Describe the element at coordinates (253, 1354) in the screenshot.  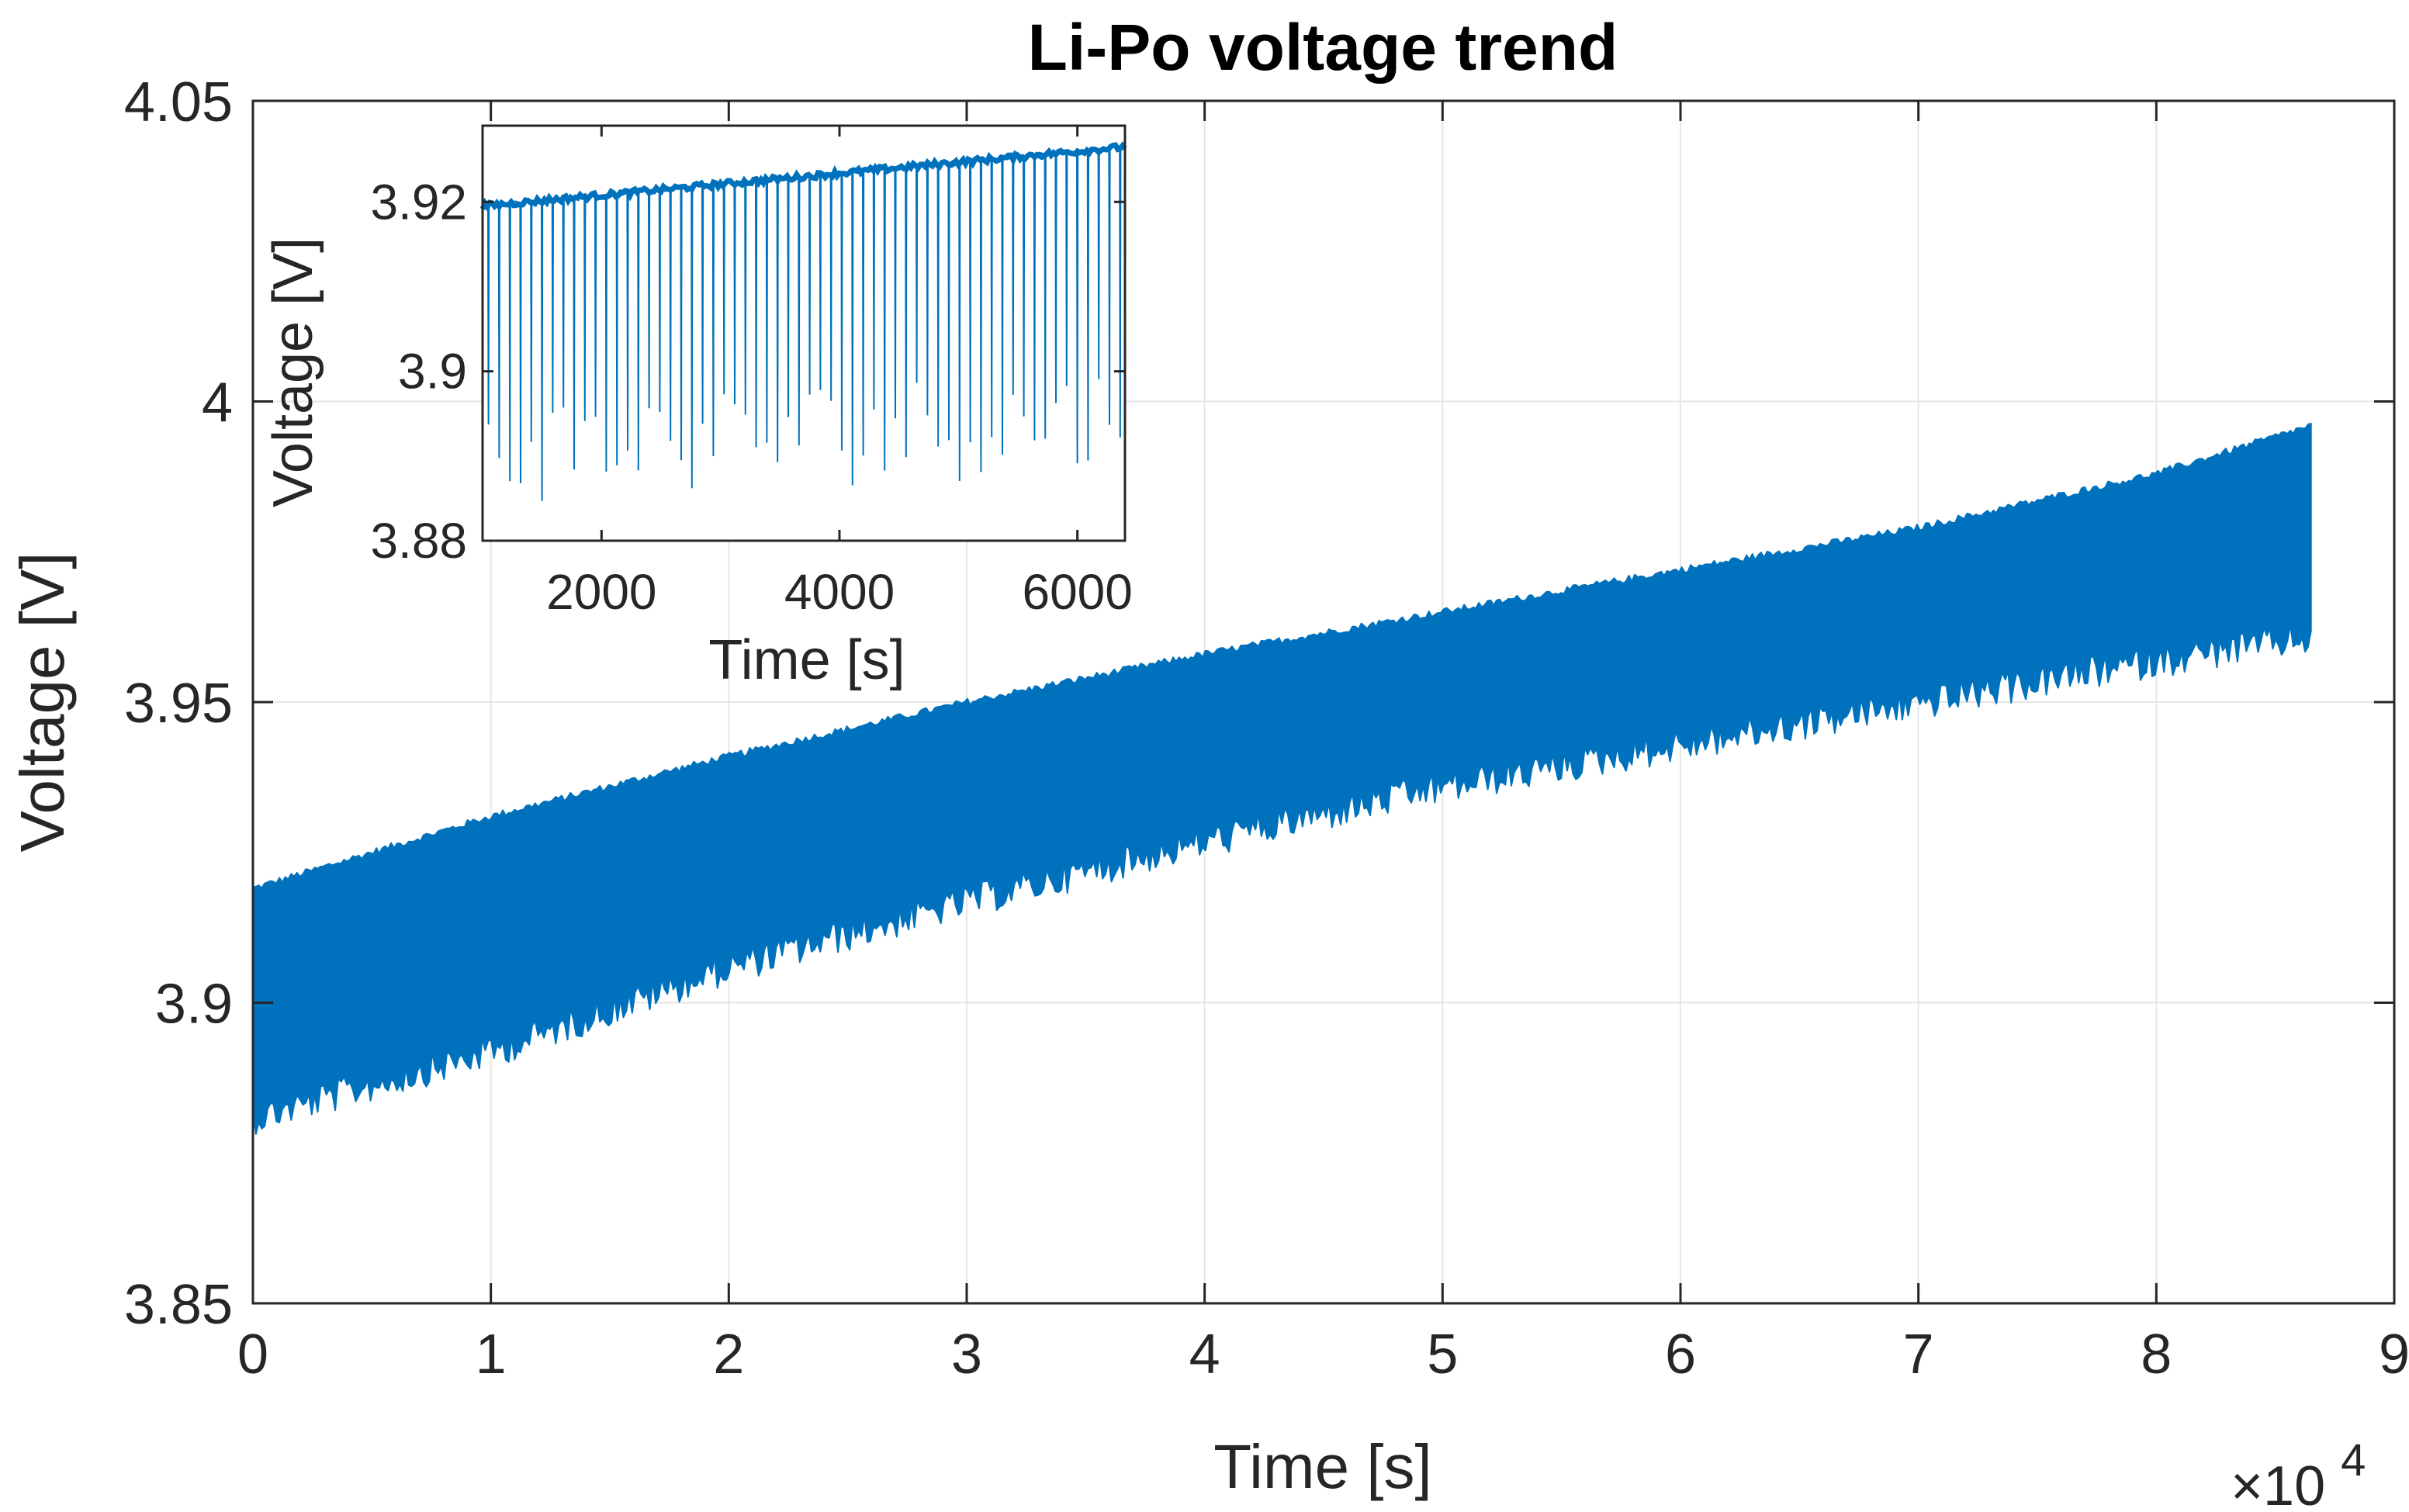
I see `main-x-tick-label: 0` at that location.